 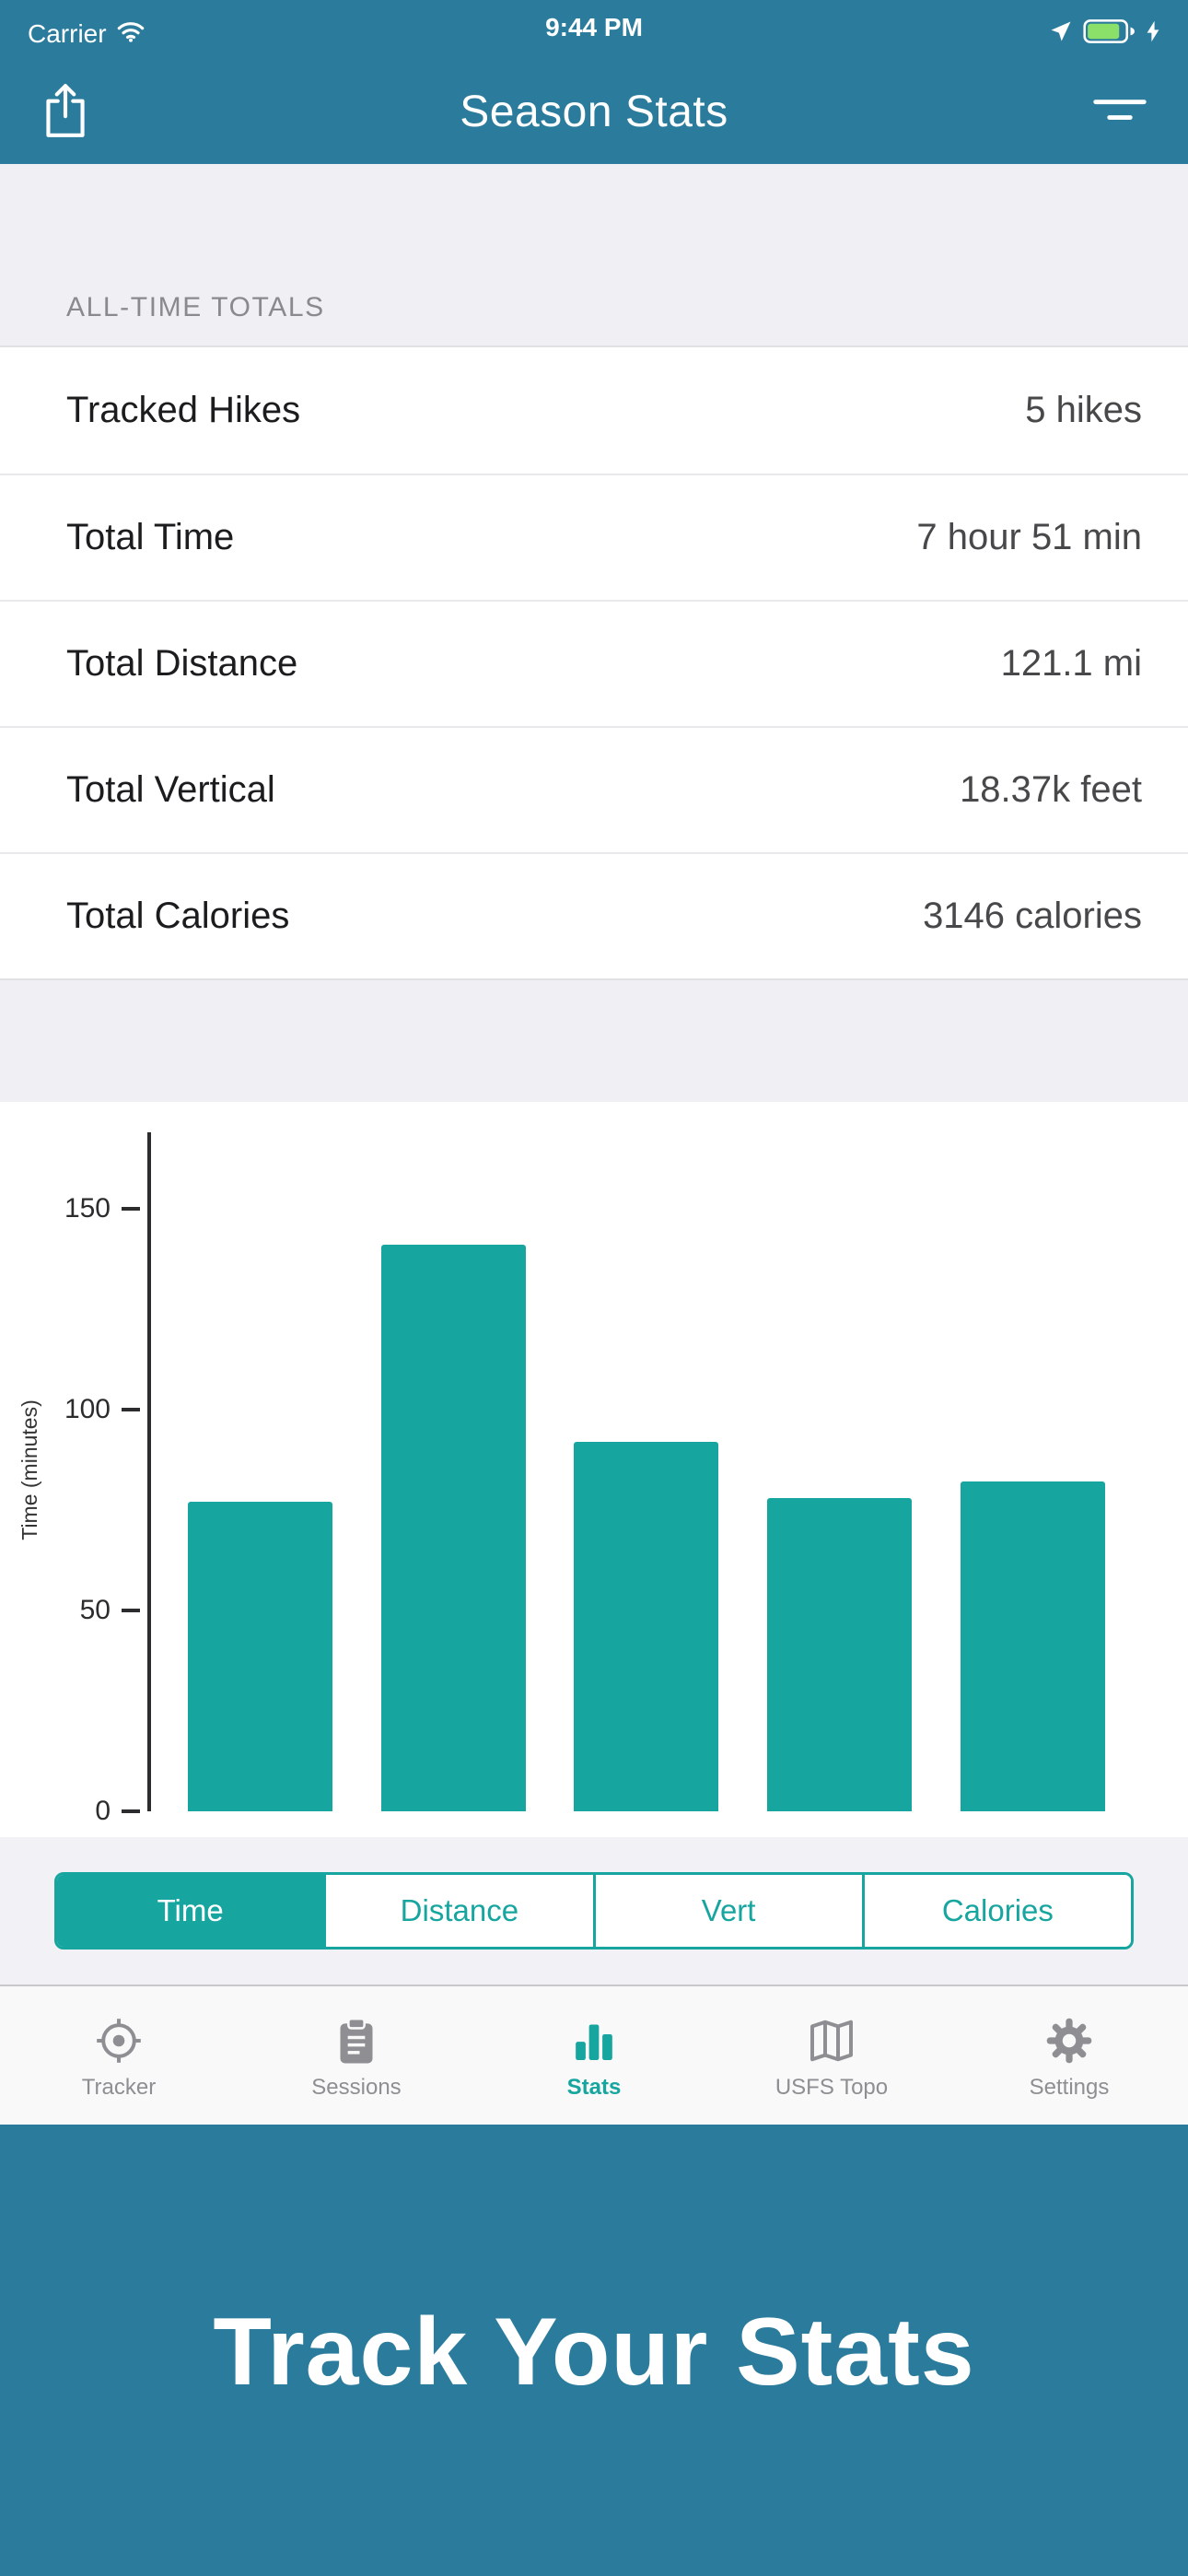 What do you see at coordinates (150, 537) in the screenshot?
I see `stat-label: Total Time` at bounding box center [150, 537].